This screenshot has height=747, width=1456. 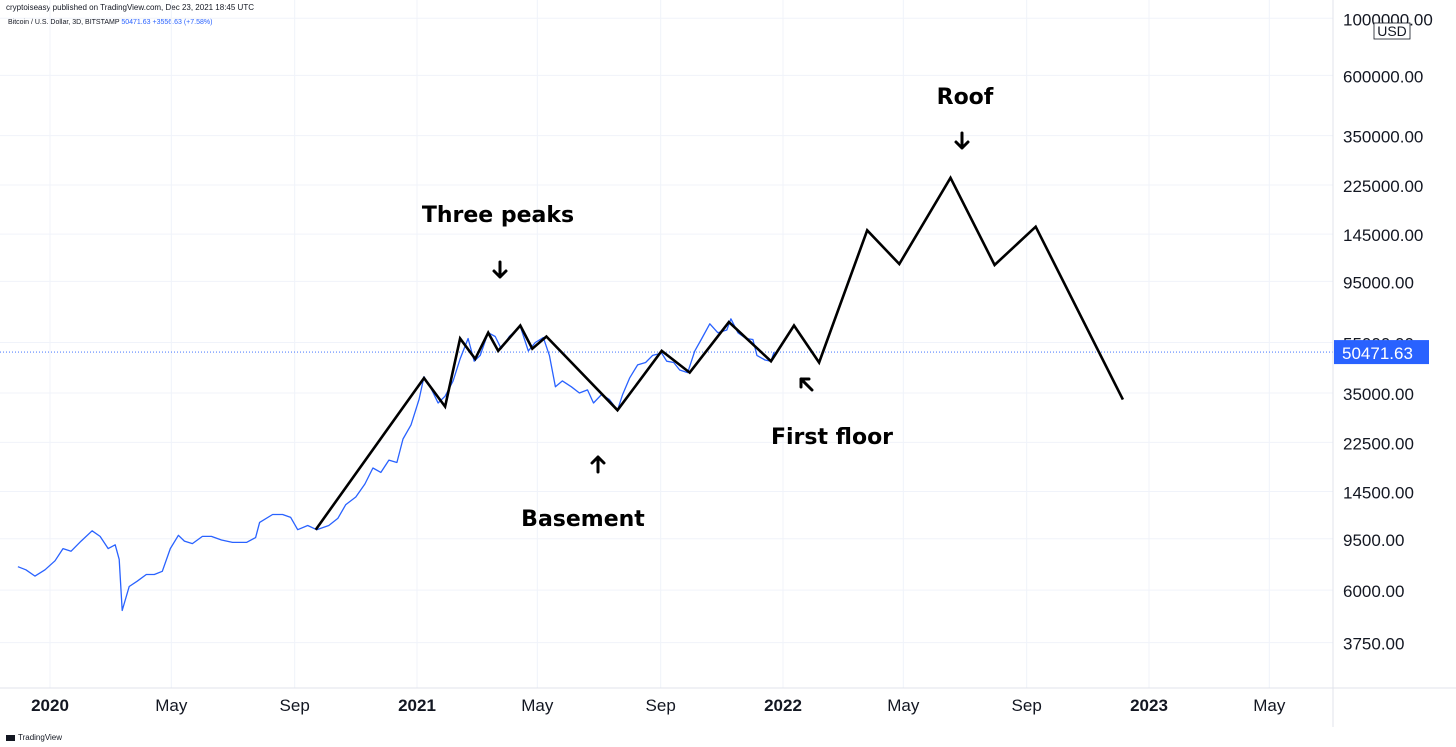 I want to click on y-tick-label: 35000.00, so click(x=1378, y=394).